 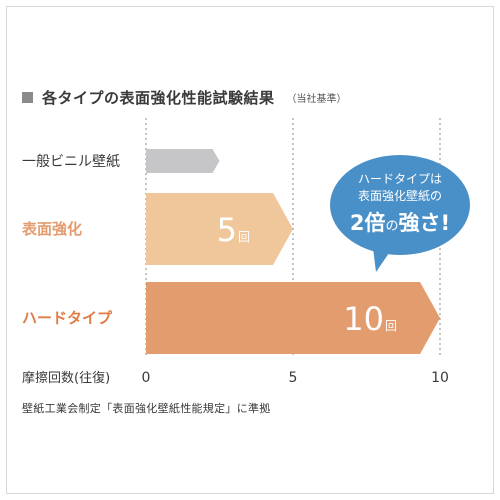 What do you see at coordinates (27, 97) in the screenshot?
I see `title-marker-icon` at bounding box center [27, 97].